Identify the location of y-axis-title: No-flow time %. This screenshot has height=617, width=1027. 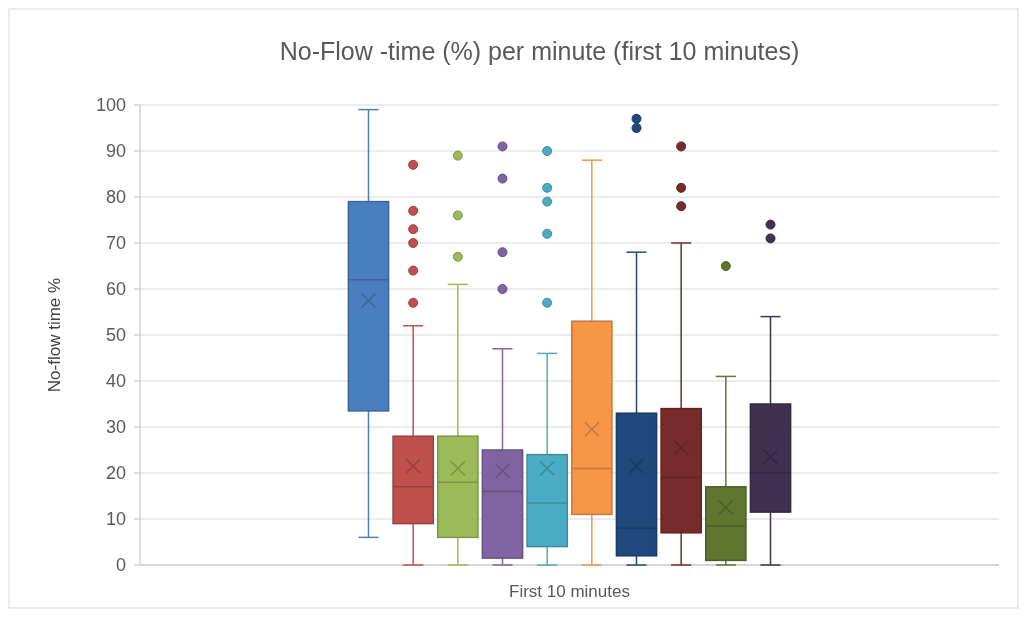
(54, 335).